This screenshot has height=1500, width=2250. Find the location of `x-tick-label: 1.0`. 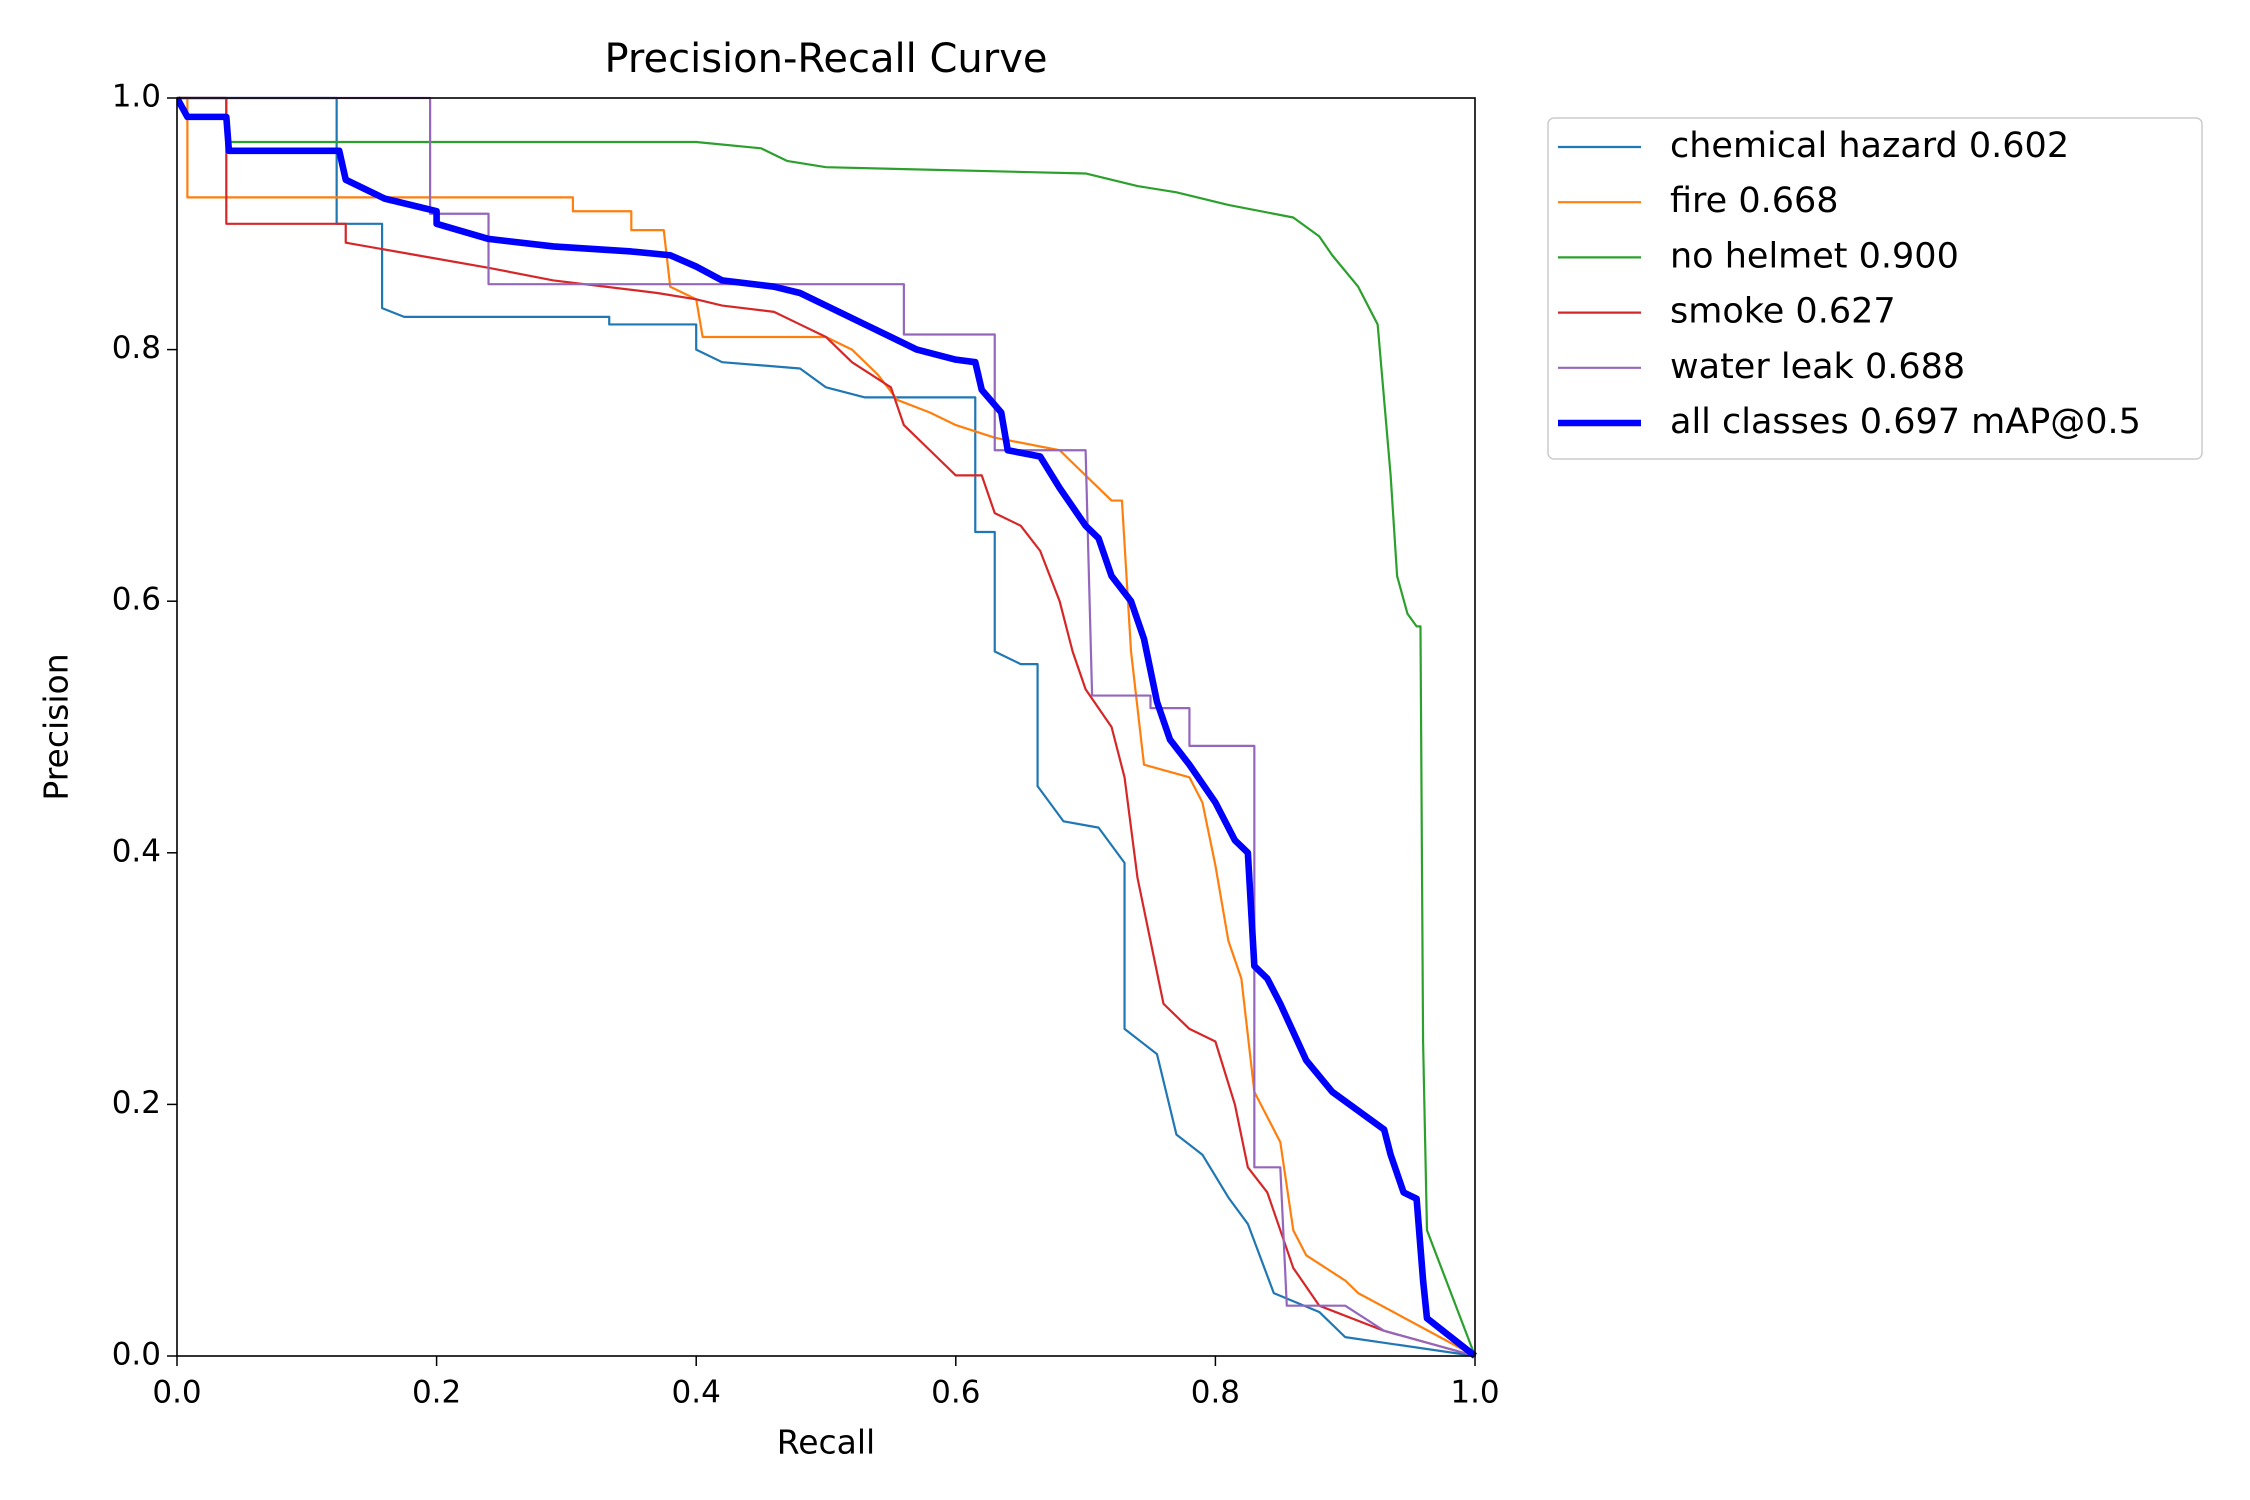

x-tick-label: 1.0 is located at coordinates (1474, 1393).